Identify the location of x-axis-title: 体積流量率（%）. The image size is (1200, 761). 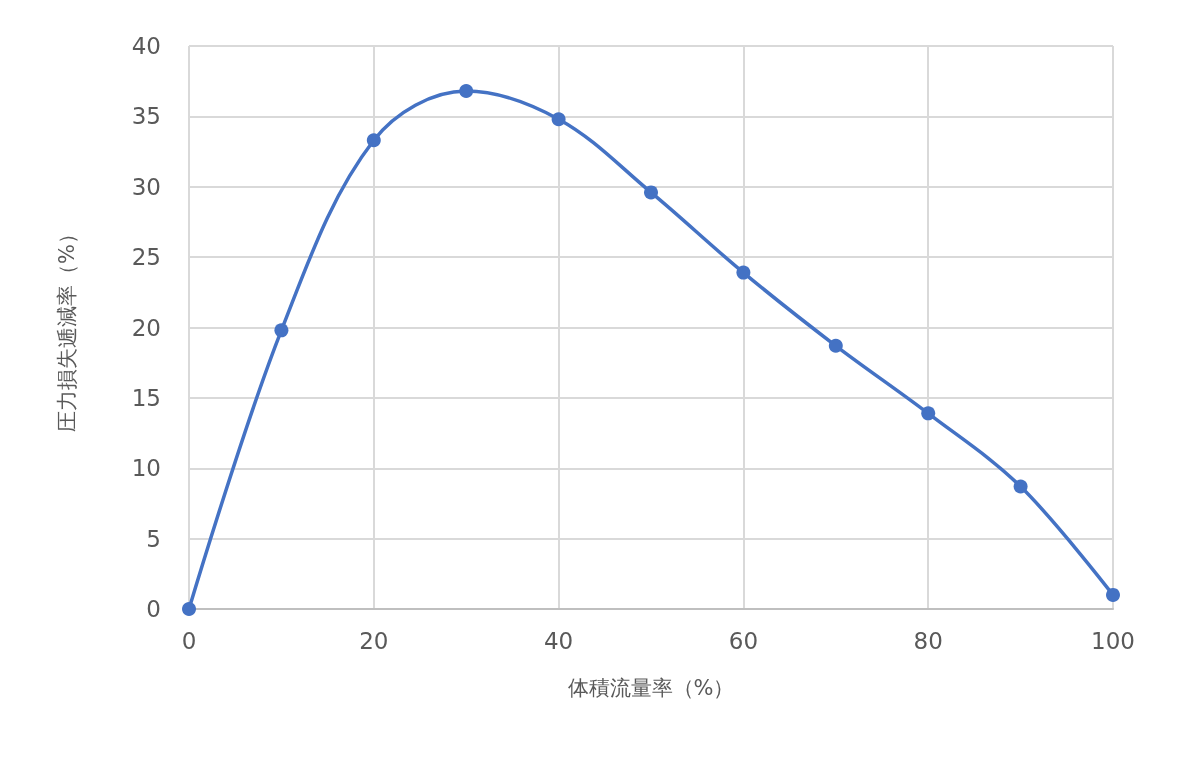
(651, 687).